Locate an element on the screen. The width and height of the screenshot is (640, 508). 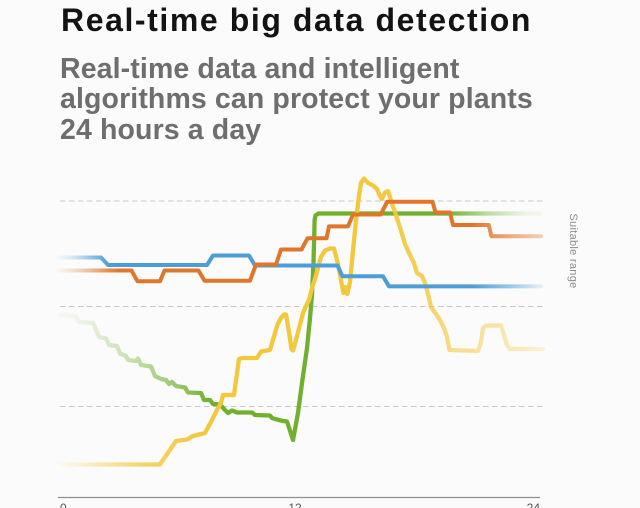
svg-text: 0 is located at coordinates (63, 504).